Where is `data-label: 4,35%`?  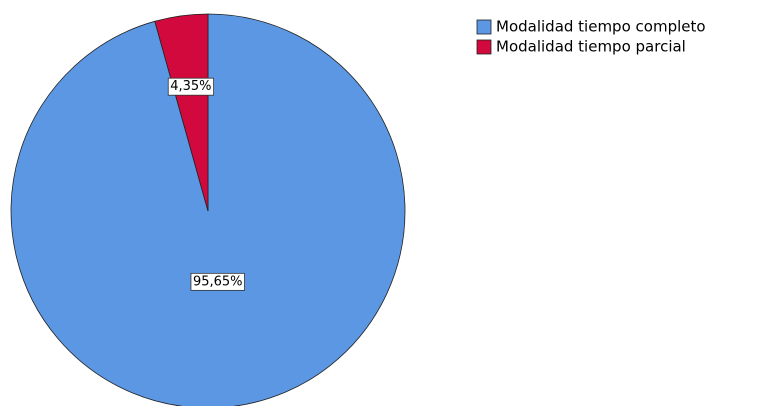
data-label: 4,35% is located at coordinates (190, 86).